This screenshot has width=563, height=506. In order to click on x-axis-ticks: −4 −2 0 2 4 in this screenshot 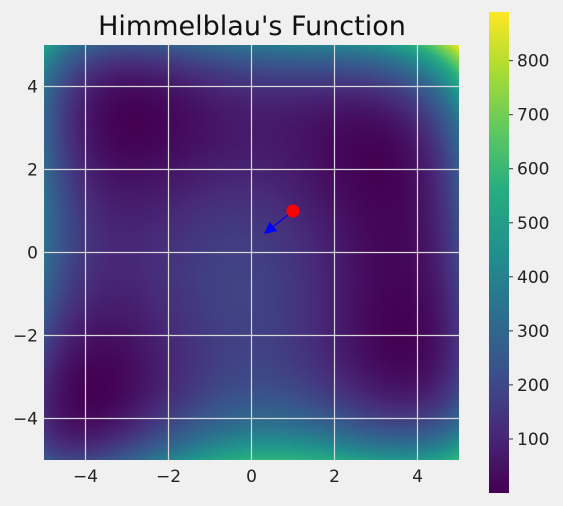, I will do `click(248, 477)`.